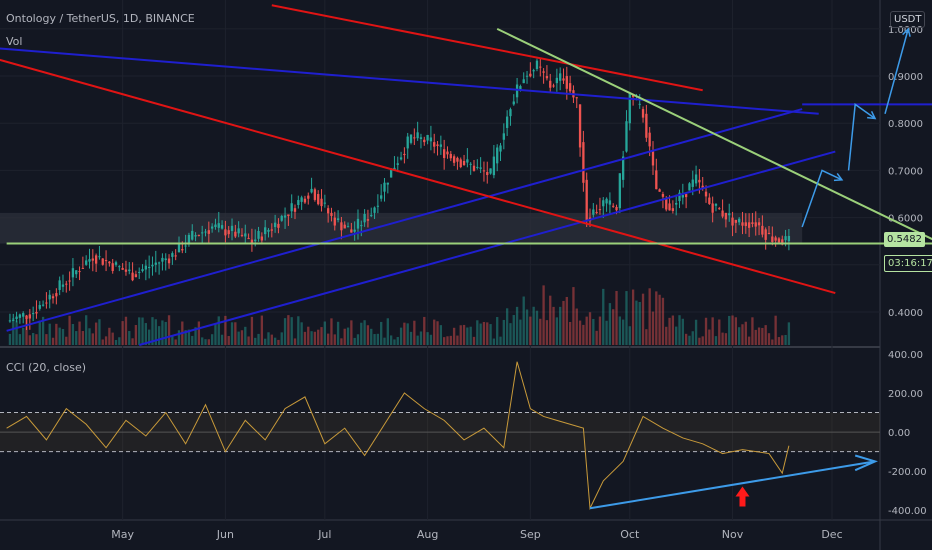  What do you see at coordinates (427, 534) in the screenshot?
I see `month-tick-label: Aug` at bounding box center [427, 534].